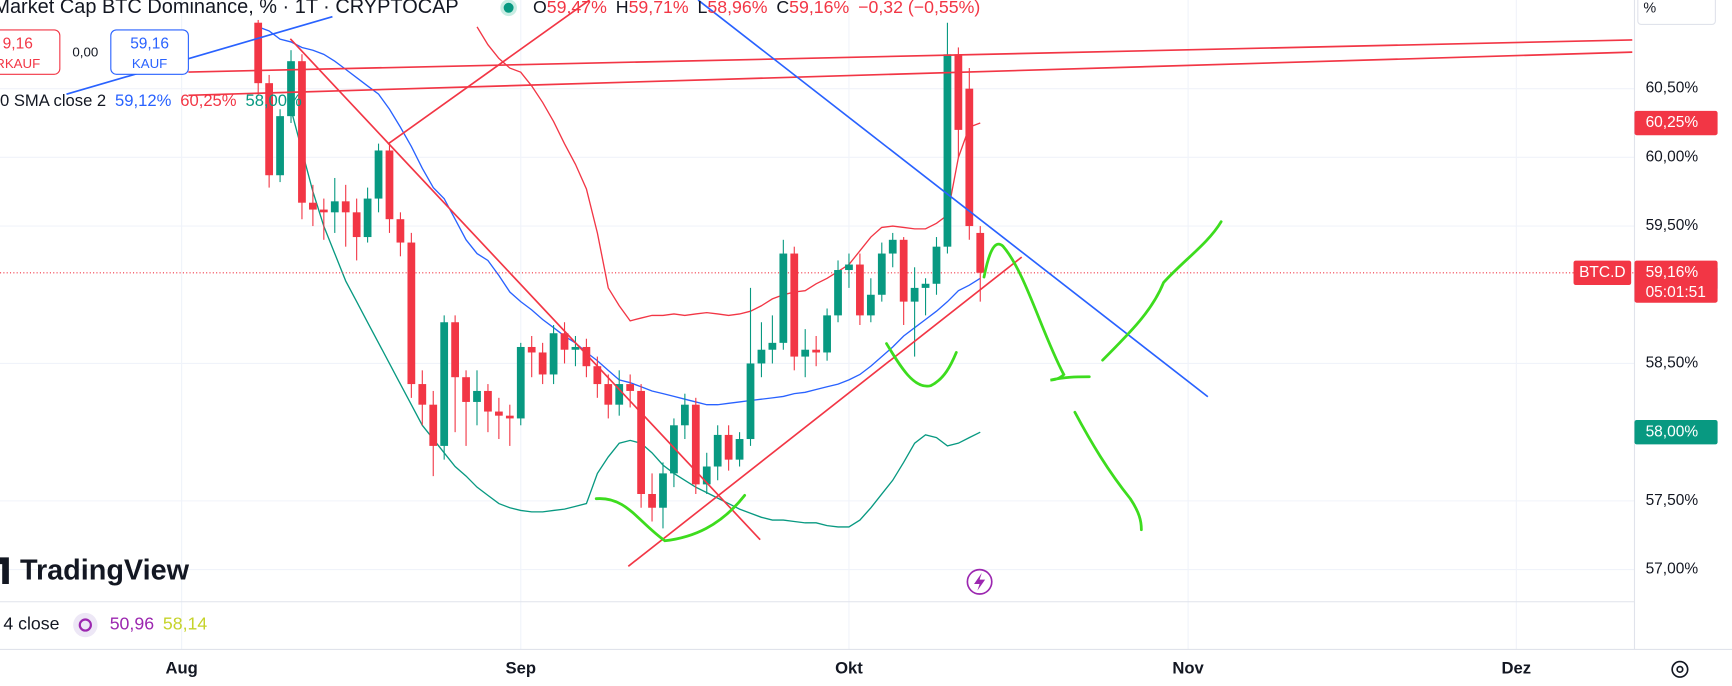 The image size is (1732, 686). What do you see at coordinates (185, 624) in the screenshot?
I see `lower-pane-value: 58,14` at bounding box center [185, 624].